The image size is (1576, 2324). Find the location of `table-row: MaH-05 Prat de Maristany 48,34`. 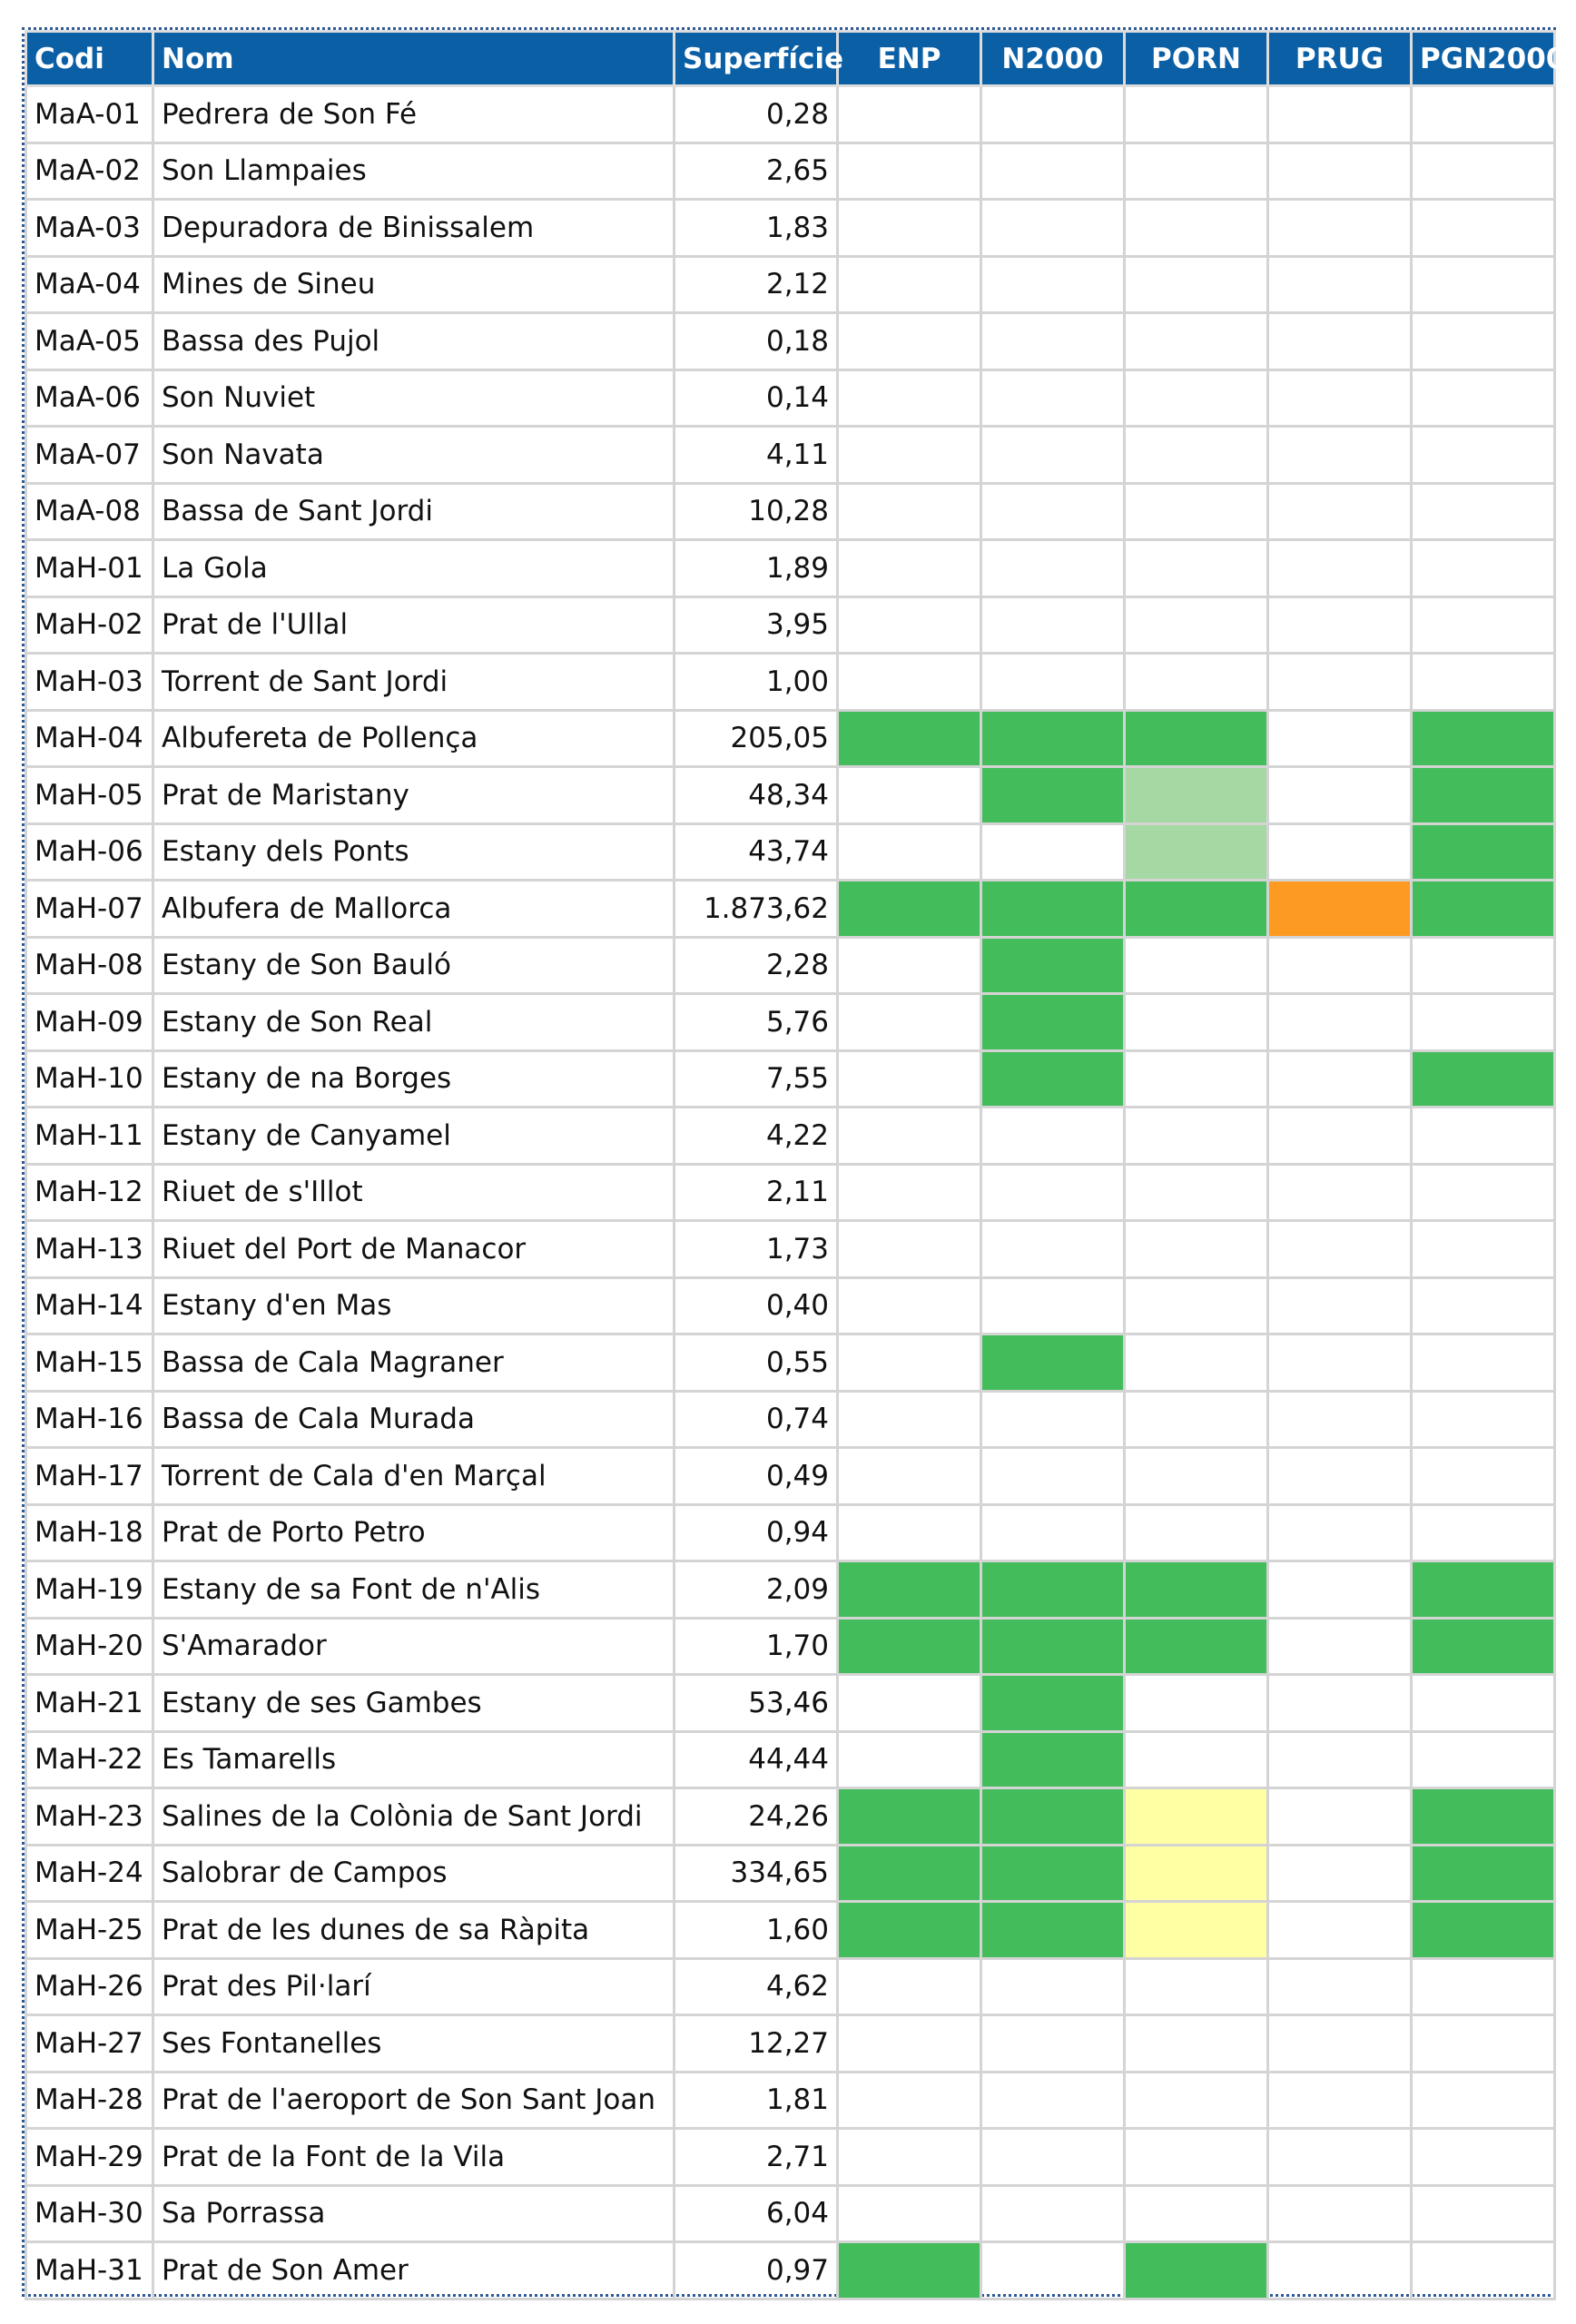

table-row: MaH-05 Prat de Maristany 48,34 is located at coordinates (790, 795).